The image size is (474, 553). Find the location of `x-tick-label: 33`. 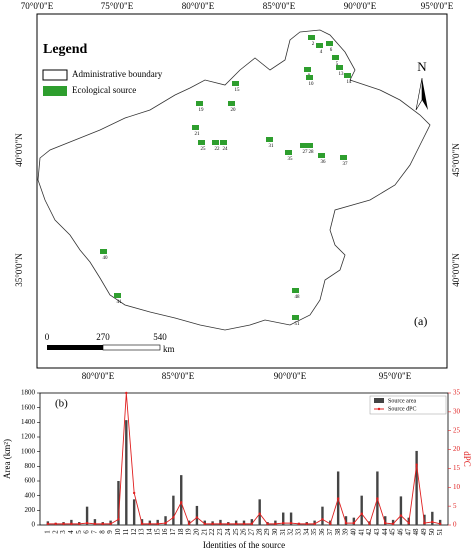

x-tick-label: 33 is located at coordinates (299, 532).